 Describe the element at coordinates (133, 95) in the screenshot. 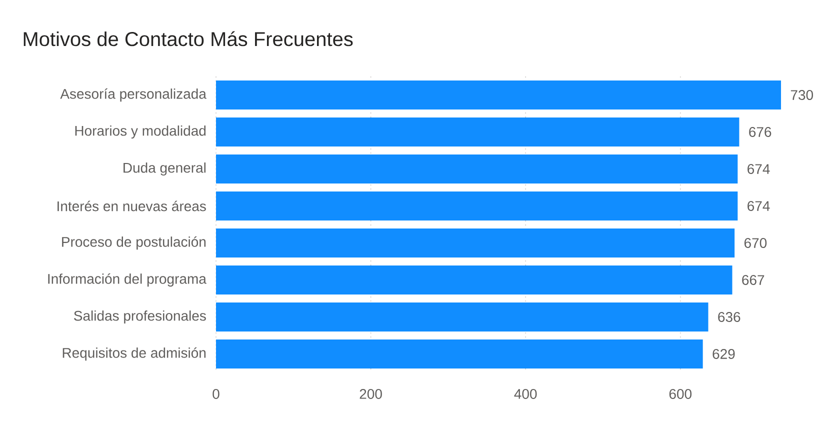

I see `y-tick-label: Asesoría personalizada` at that location.